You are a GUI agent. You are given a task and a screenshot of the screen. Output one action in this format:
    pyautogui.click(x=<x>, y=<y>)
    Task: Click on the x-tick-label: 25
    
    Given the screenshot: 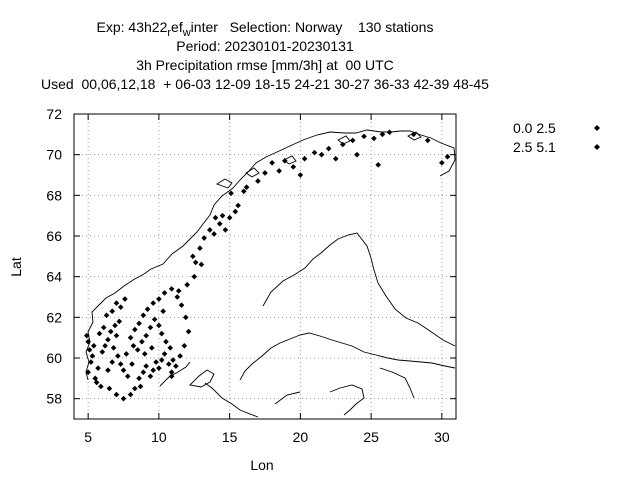 What is the action you would take?
    pyautogui.click(x=371, y=437)
    